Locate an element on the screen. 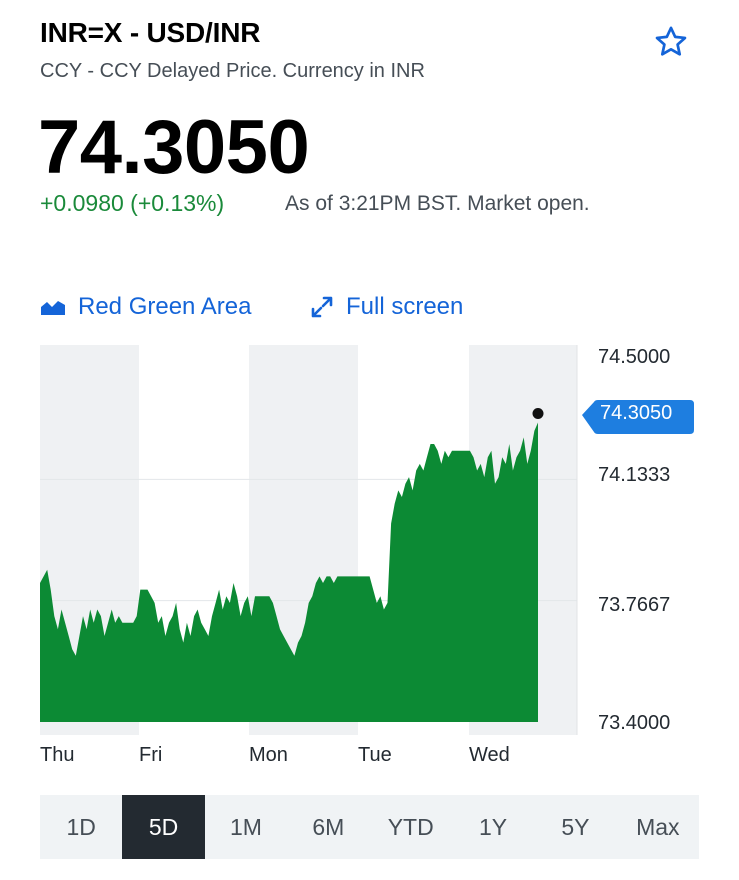 This screenshot has width=739, height=880. x-tick-label: Mon is located at coordinates (268, 755).